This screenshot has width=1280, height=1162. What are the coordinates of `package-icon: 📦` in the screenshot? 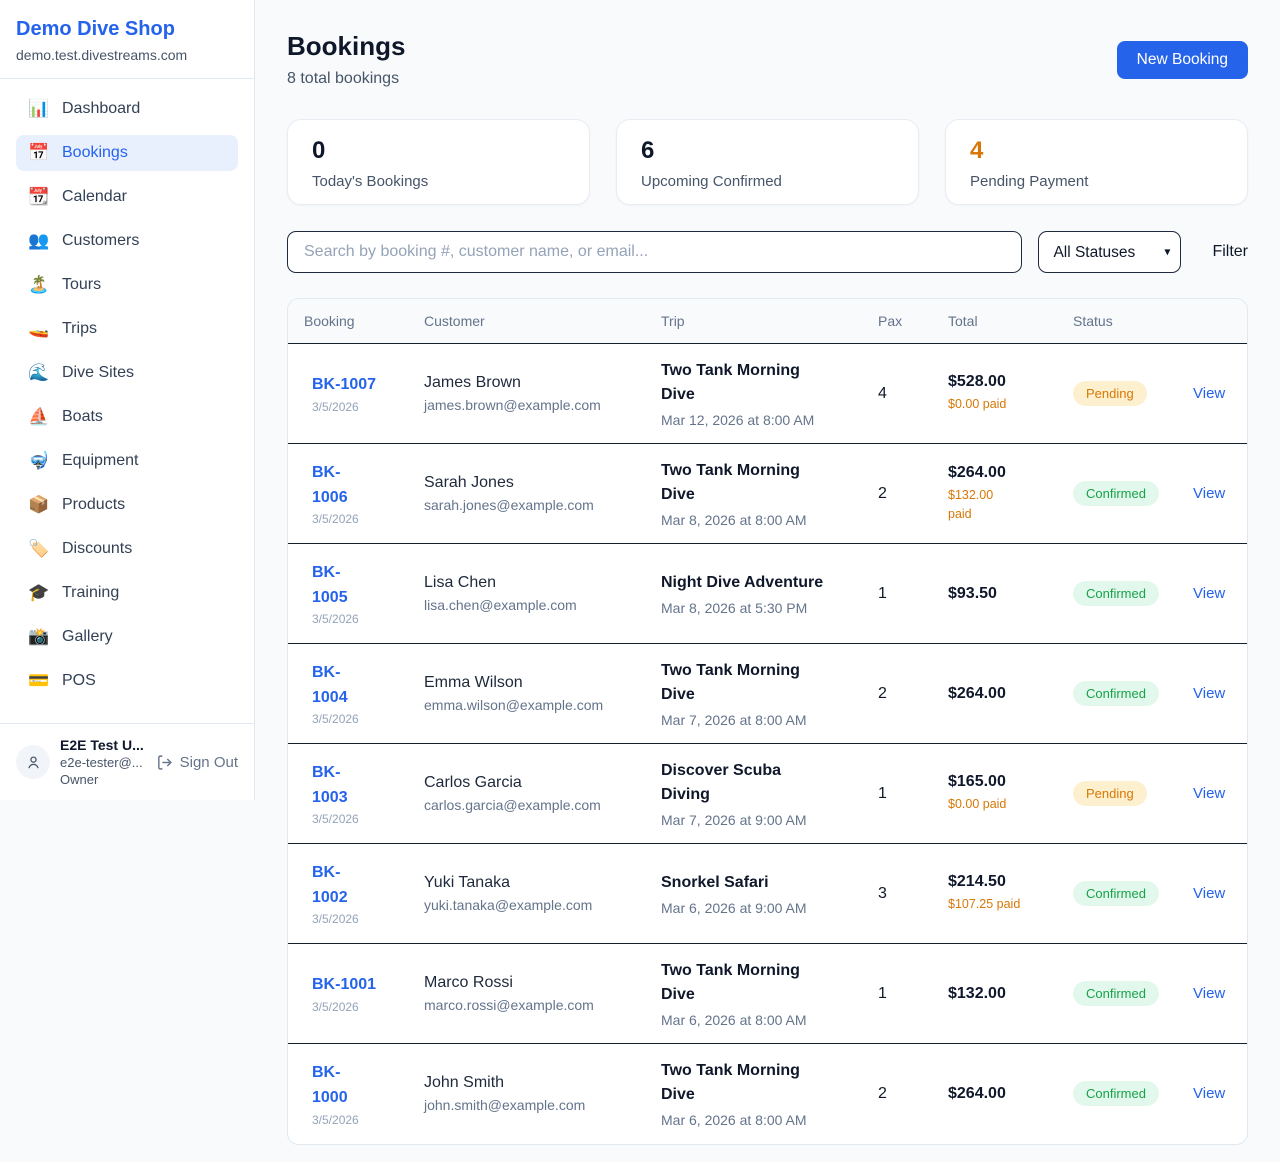 It's located at (39, 504).